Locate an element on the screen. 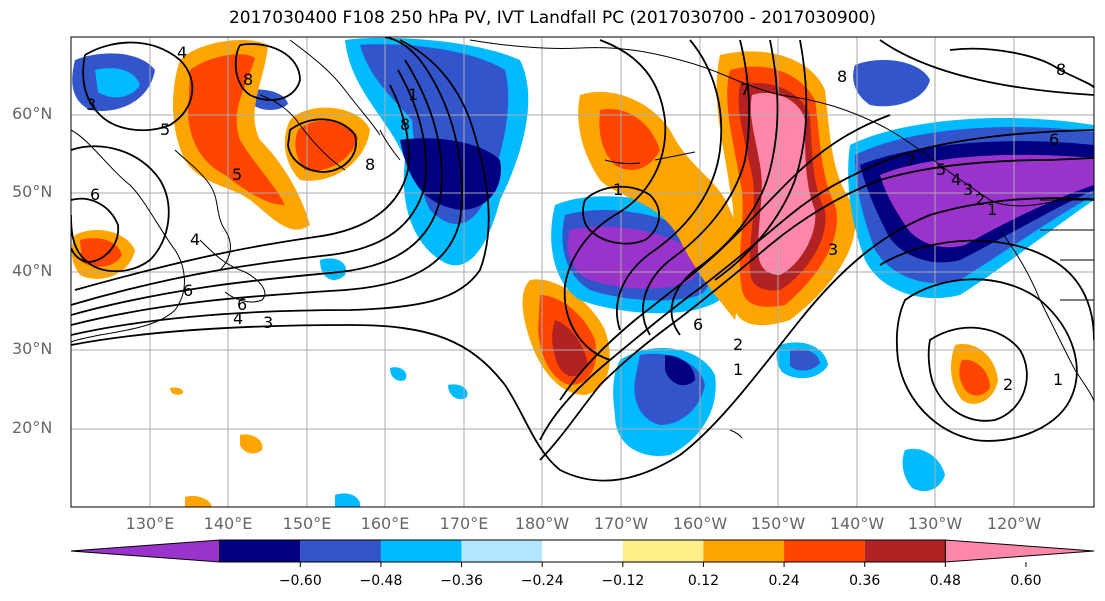  lon-label: 130°E is located at coordinates (150, 523).